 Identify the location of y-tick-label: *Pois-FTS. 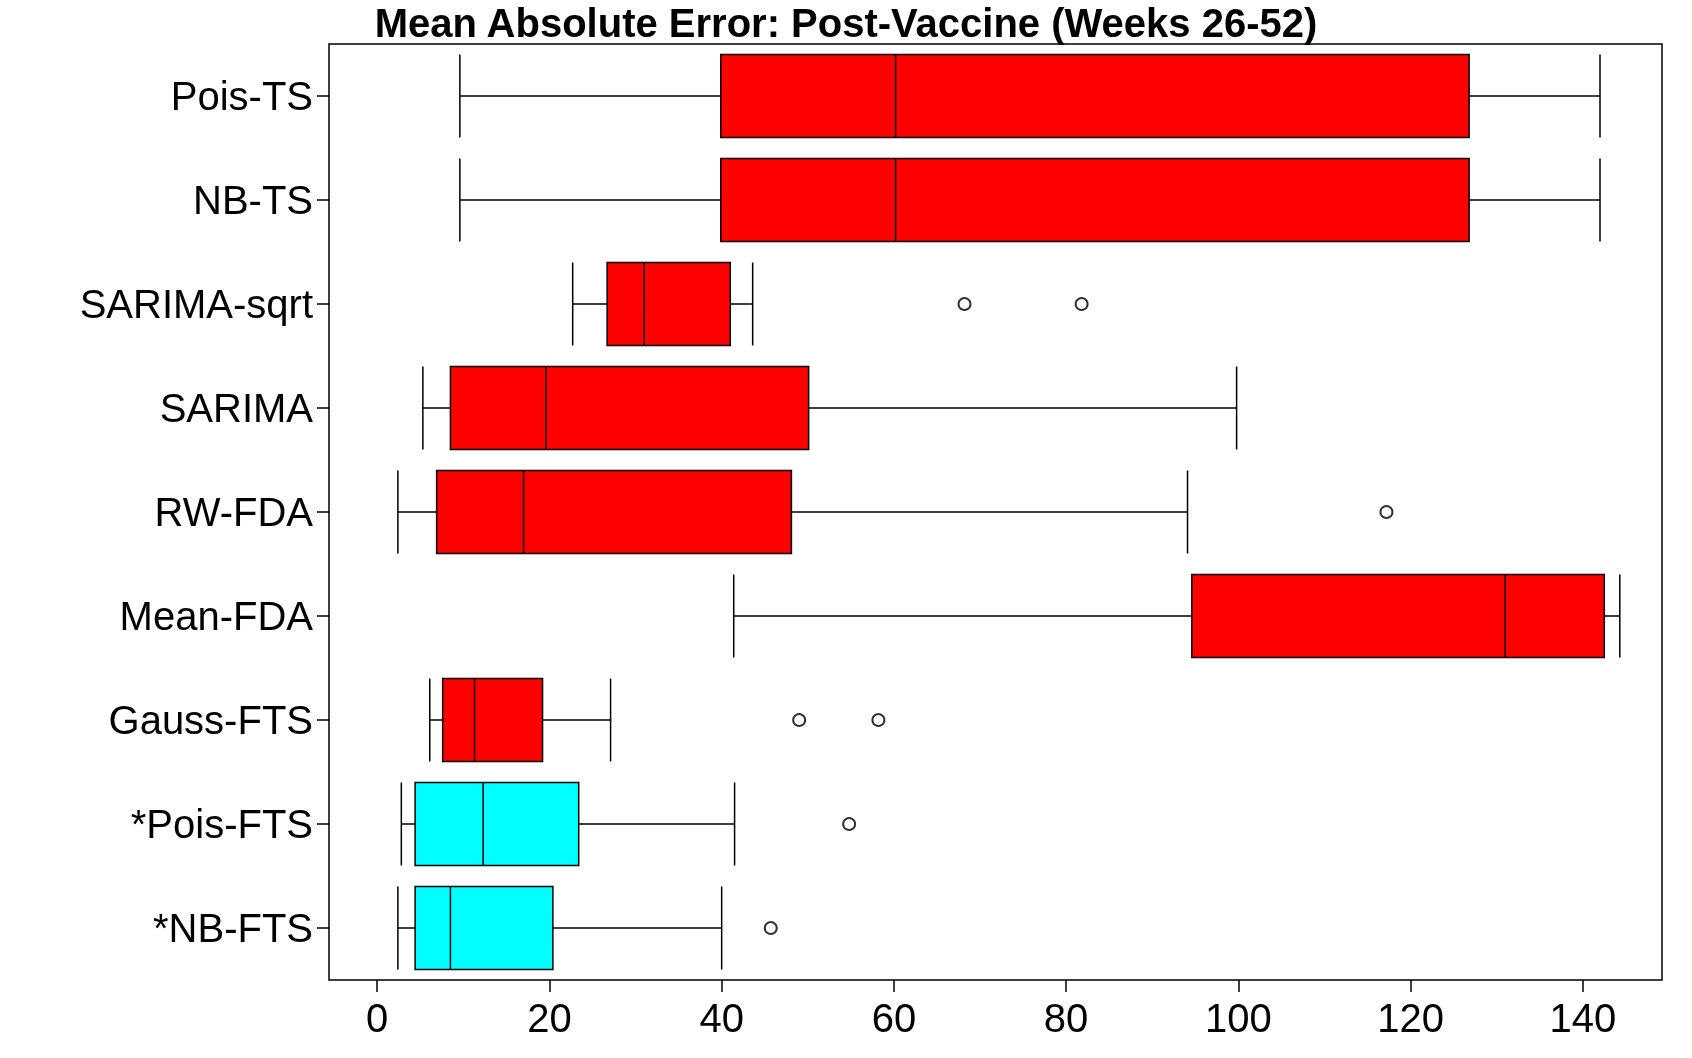
(221, 824).